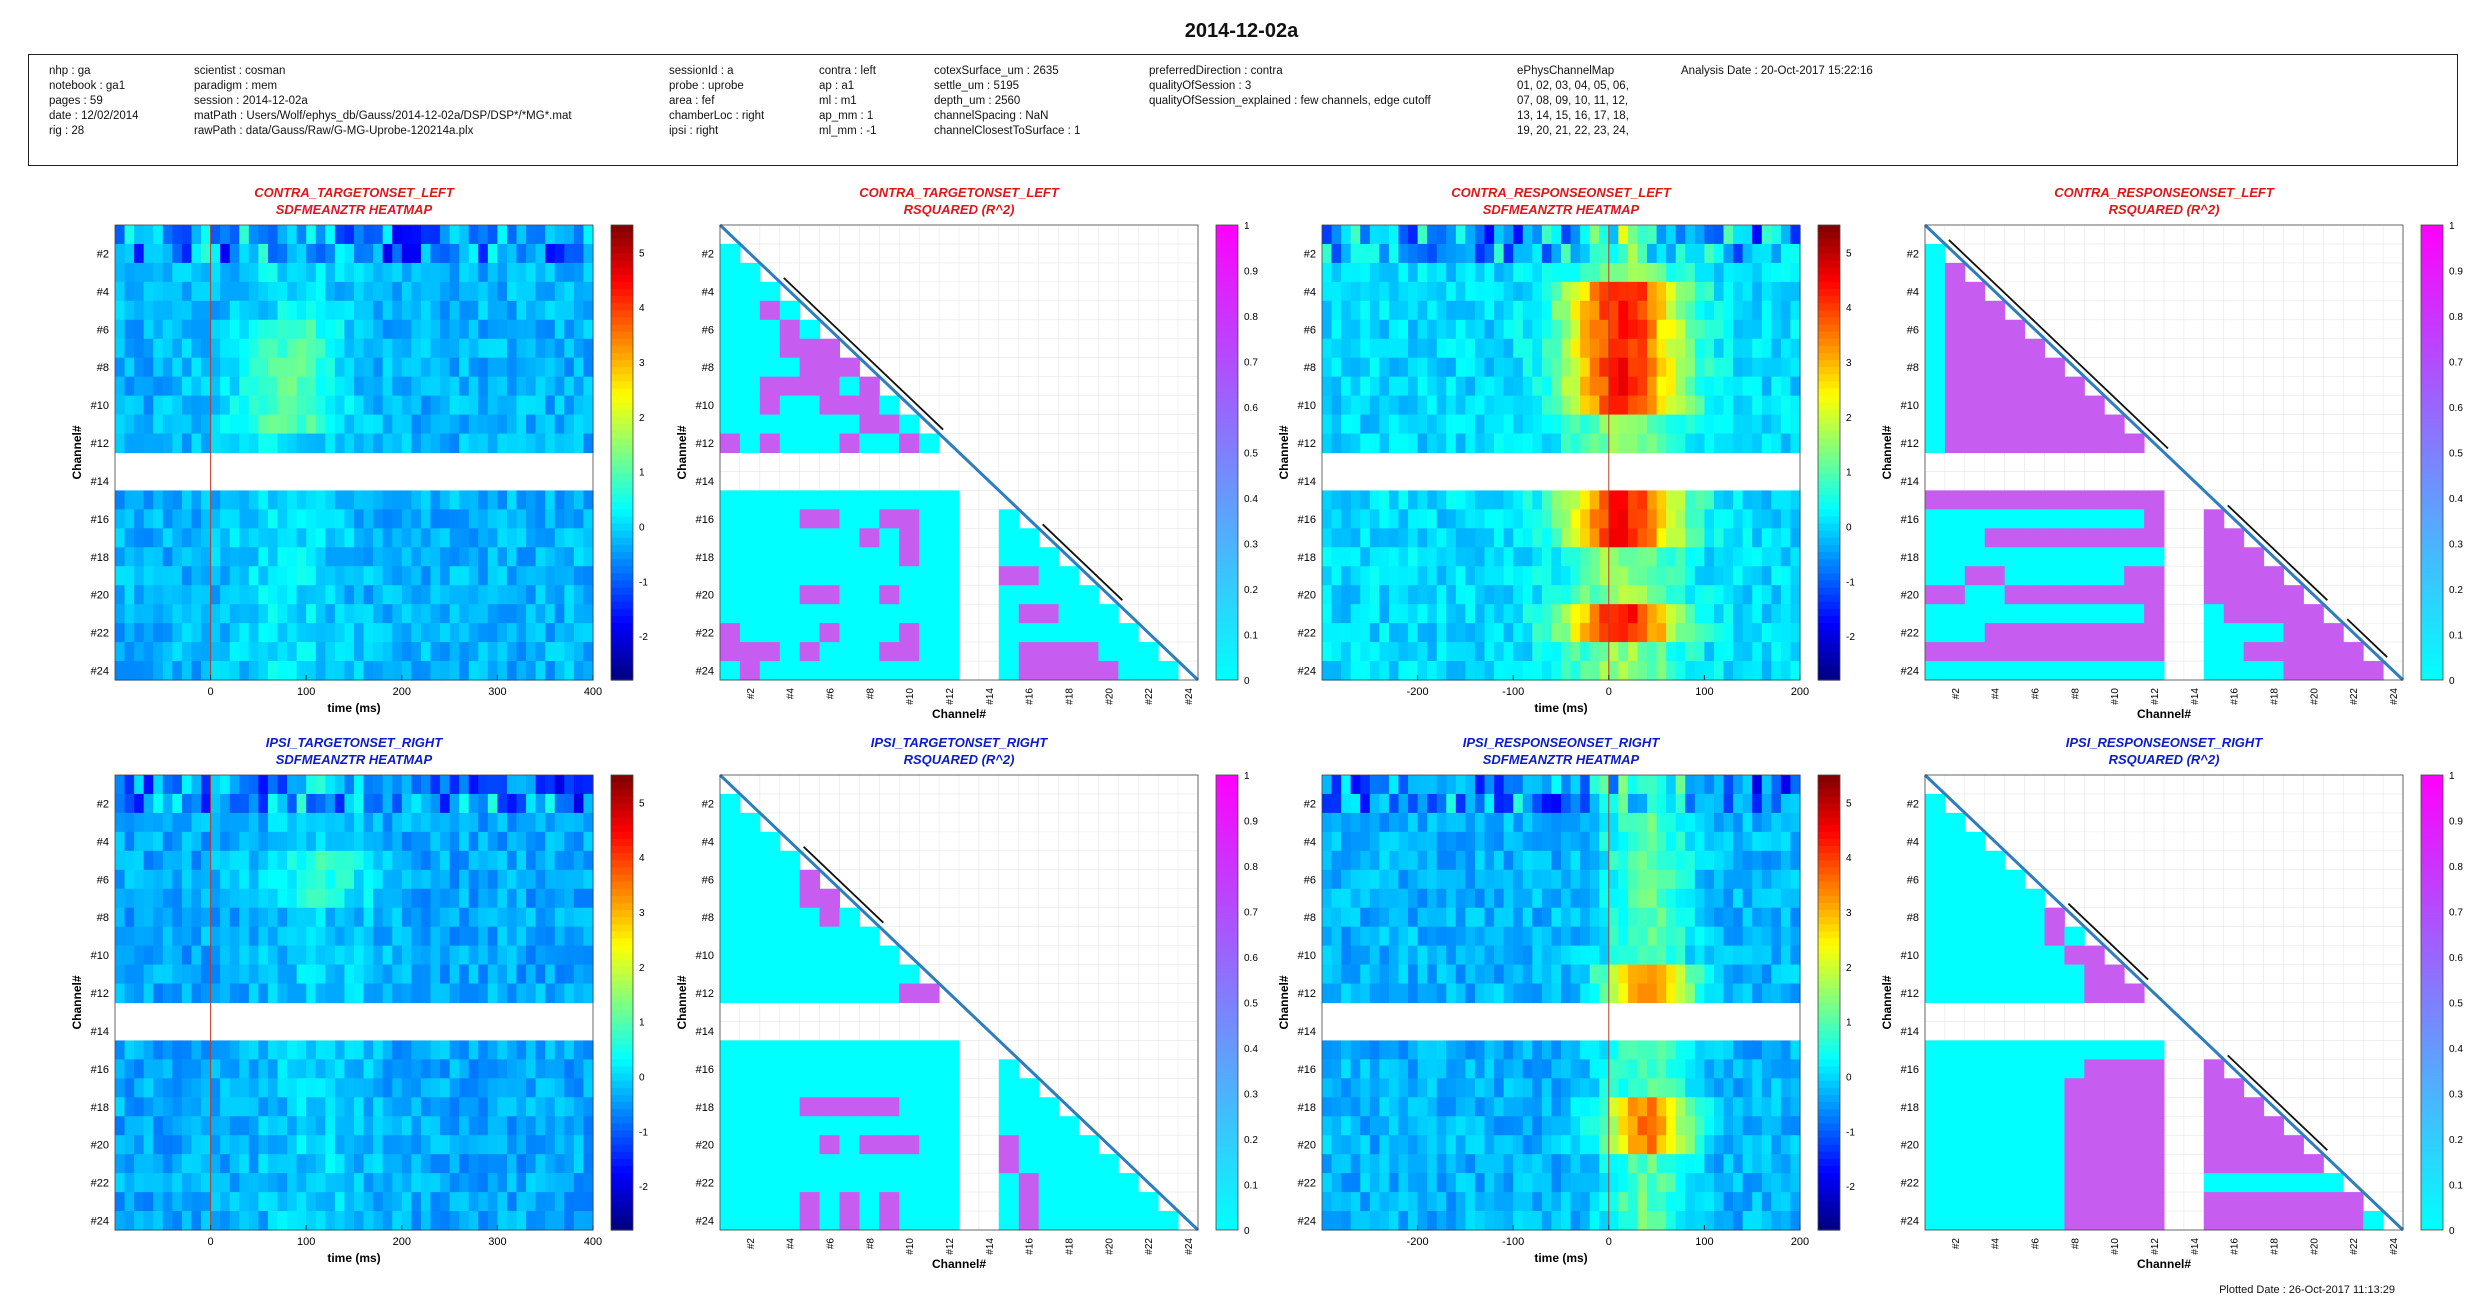 The image size is (2483, 1309). What do you see at coordinates (643, 637) in the screenshot?
I see `colorbar-tick-label: -2` at bounding box center [643, 637].